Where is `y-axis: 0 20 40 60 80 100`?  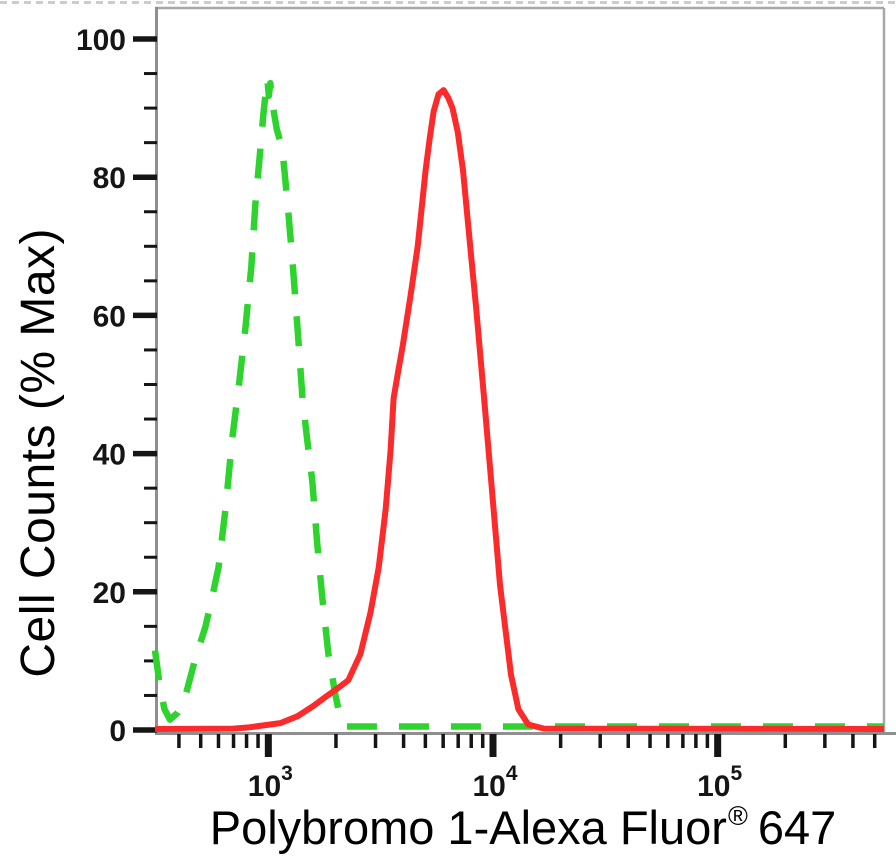
y-axis: 0 20 40 60 80 100 is located at coordinates (116, 386).